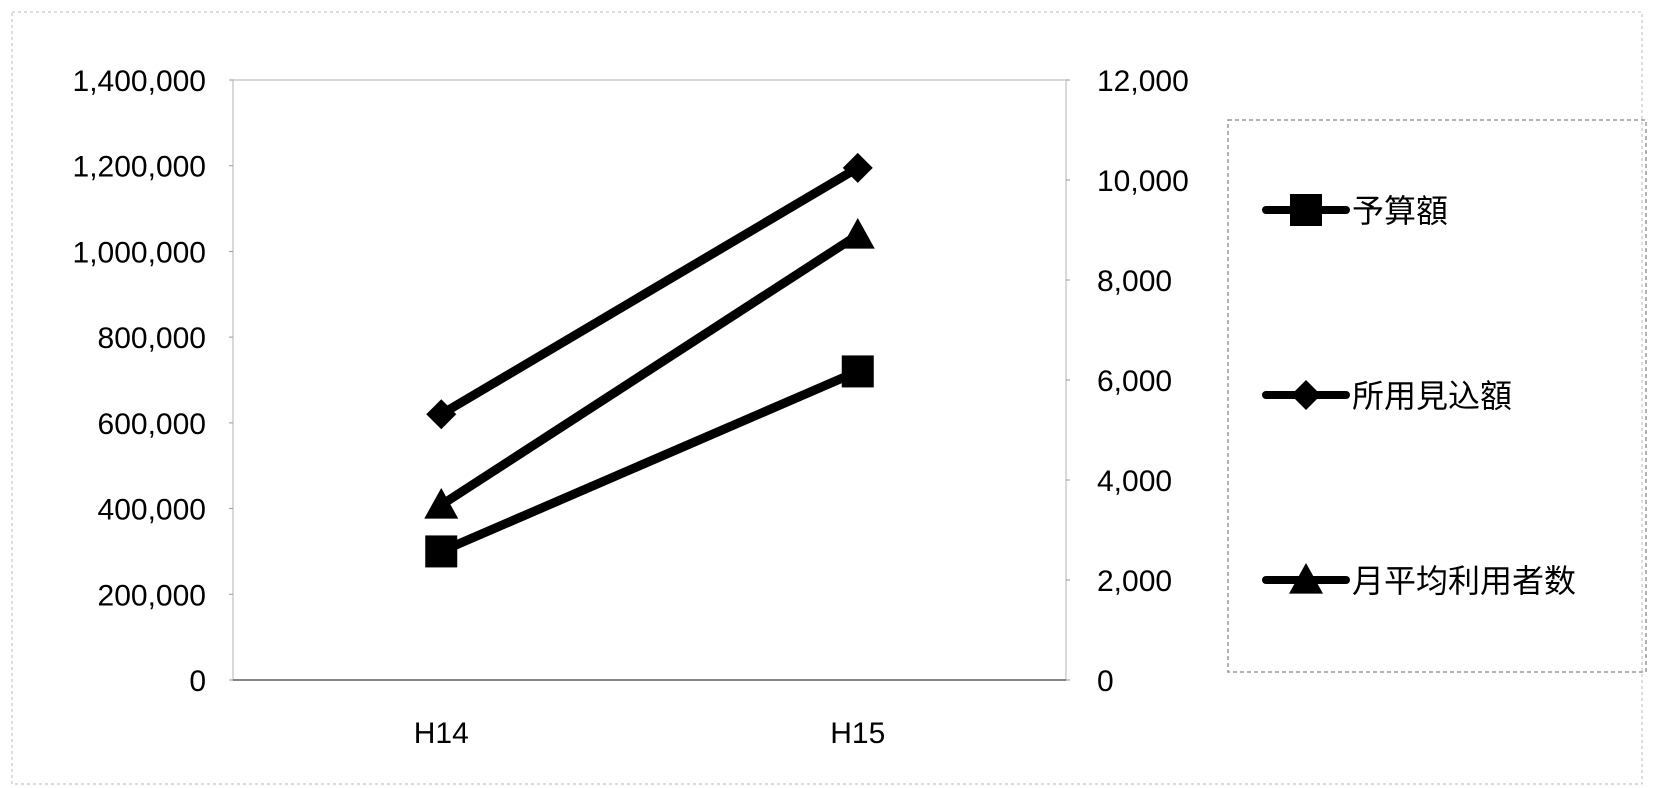 The image size is (1654, 788). I want to click on left-tick-label: 800,000, so click(152, 338).